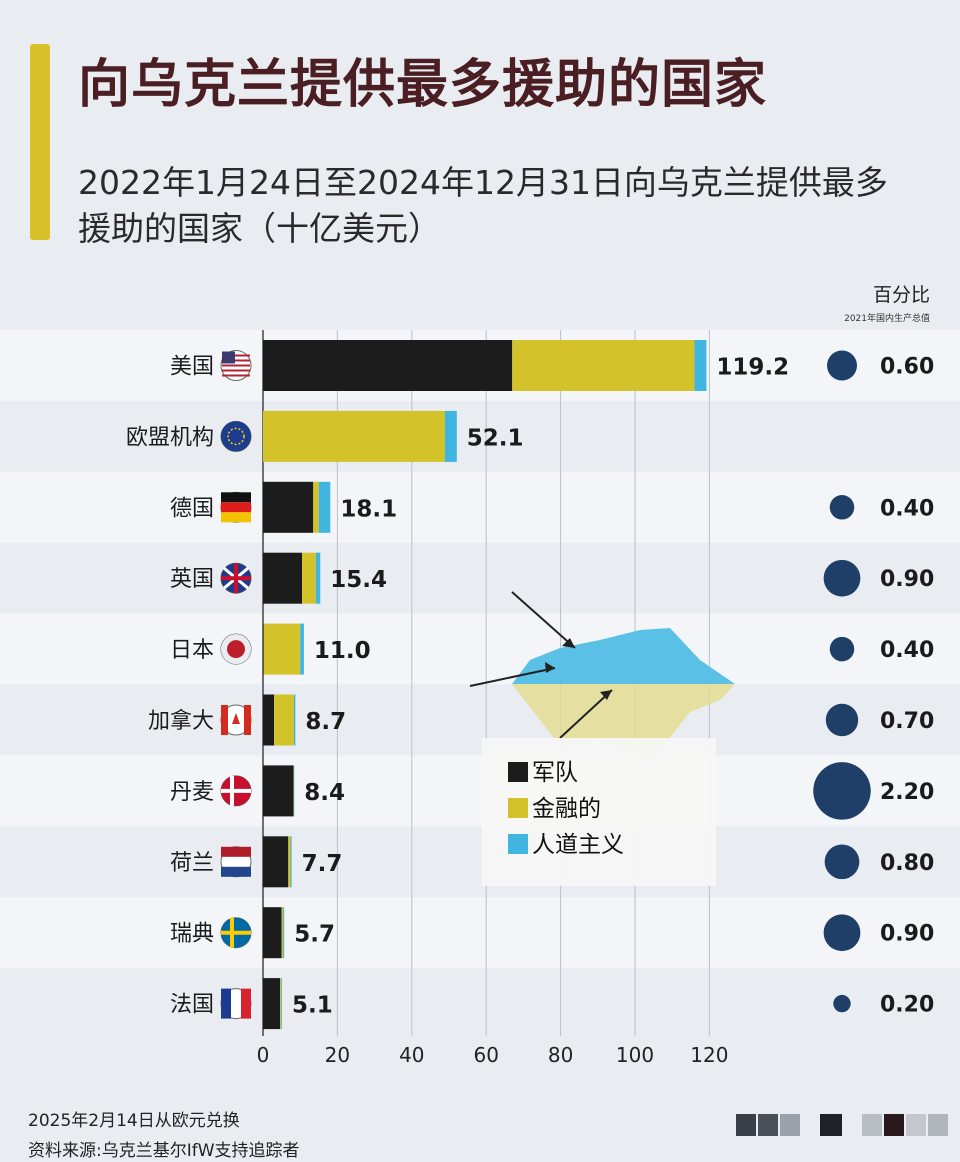  Describe the element at coordinates (228, 357) in the screenshot. I see `flag-canton` at that location.